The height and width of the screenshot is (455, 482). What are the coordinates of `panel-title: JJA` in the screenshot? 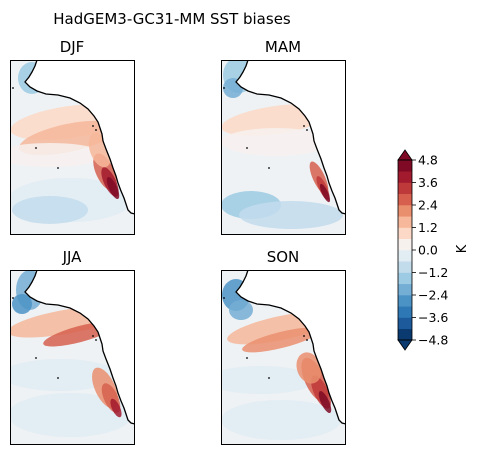 It's located at (72, 257).